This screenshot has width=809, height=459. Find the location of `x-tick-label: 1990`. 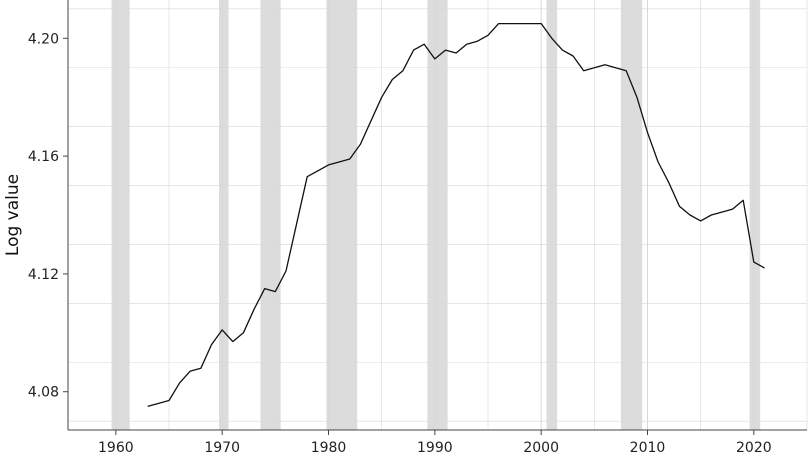

x-tick-label: 1990 is located at coordinates (435, 448).